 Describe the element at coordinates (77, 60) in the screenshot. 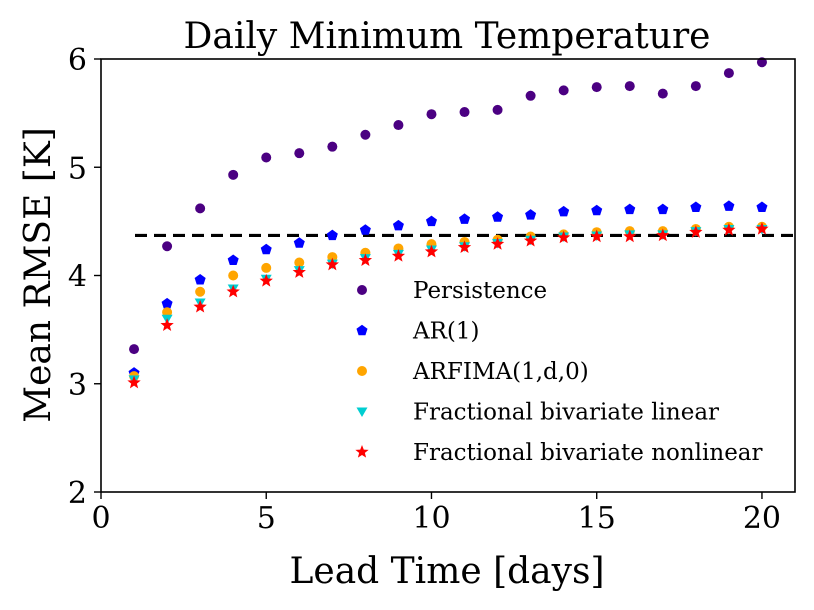

I see `y-tick-label: 6` at that location.